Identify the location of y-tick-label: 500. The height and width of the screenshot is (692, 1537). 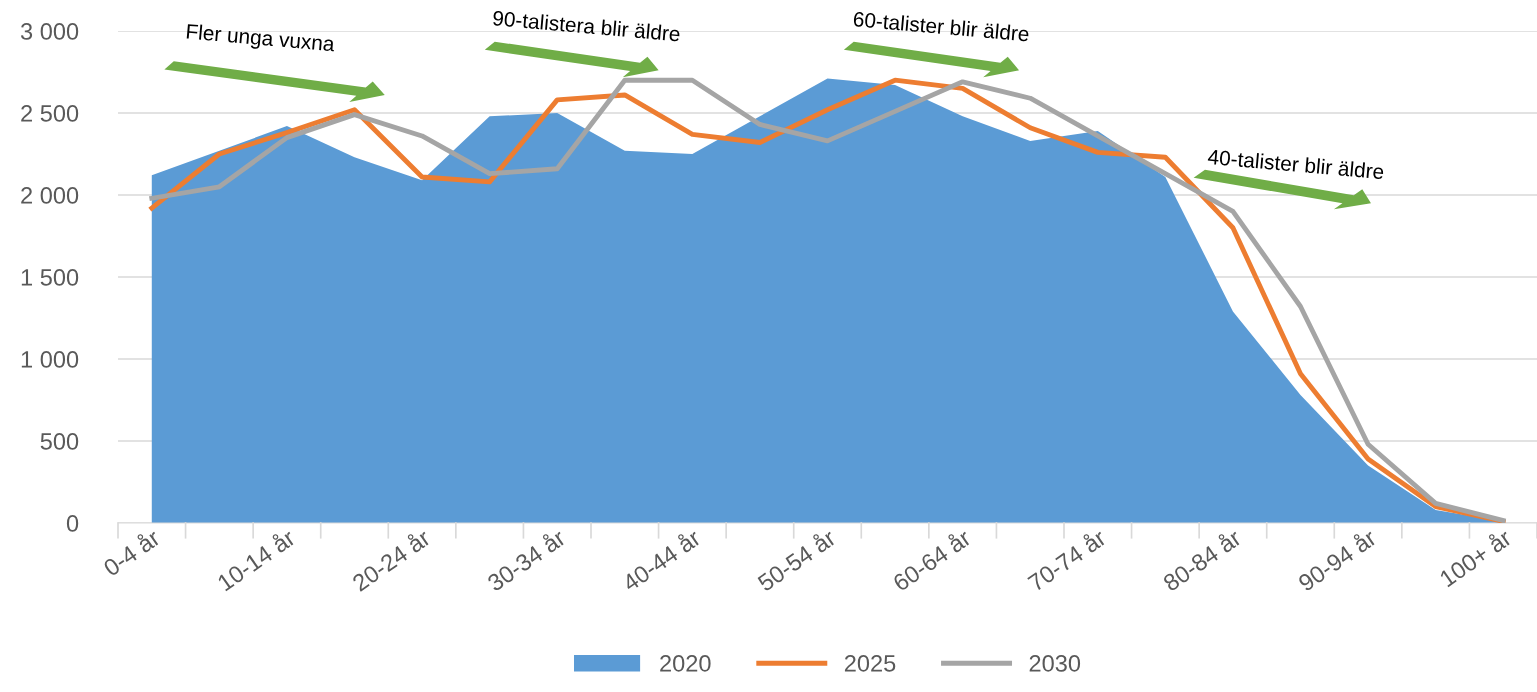
(59, 441).